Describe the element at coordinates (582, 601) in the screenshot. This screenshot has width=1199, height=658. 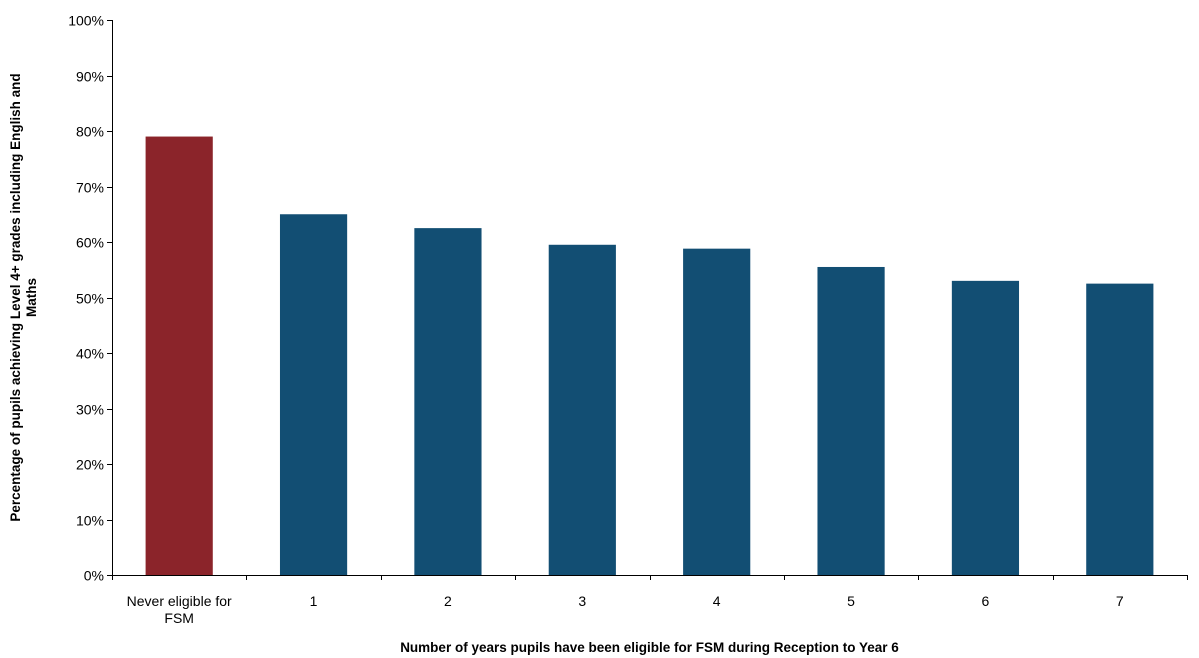
I see `x-tick-label: 3` at that location.